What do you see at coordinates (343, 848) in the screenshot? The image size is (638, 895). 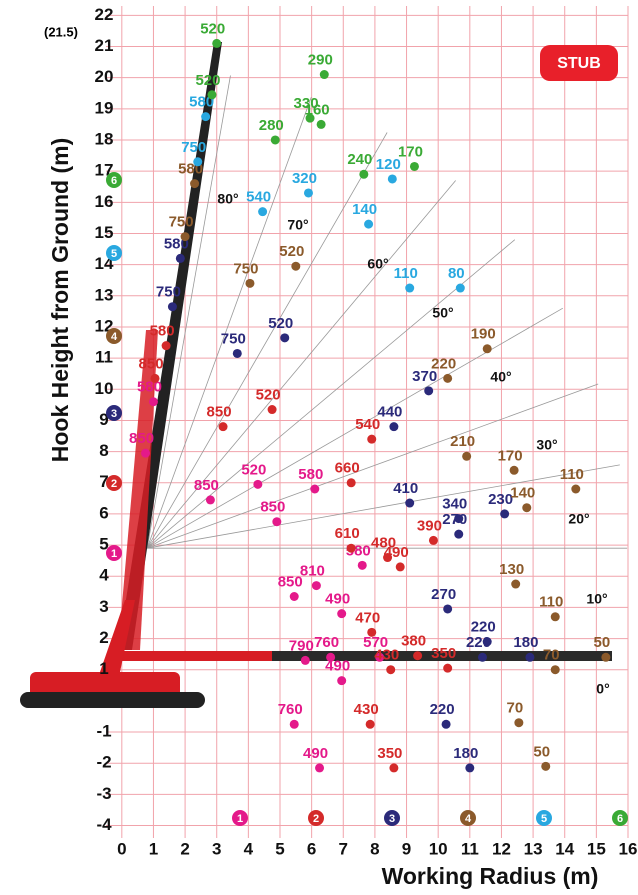 I see `x-tick-label: 7` at bounding box center [343, 848].